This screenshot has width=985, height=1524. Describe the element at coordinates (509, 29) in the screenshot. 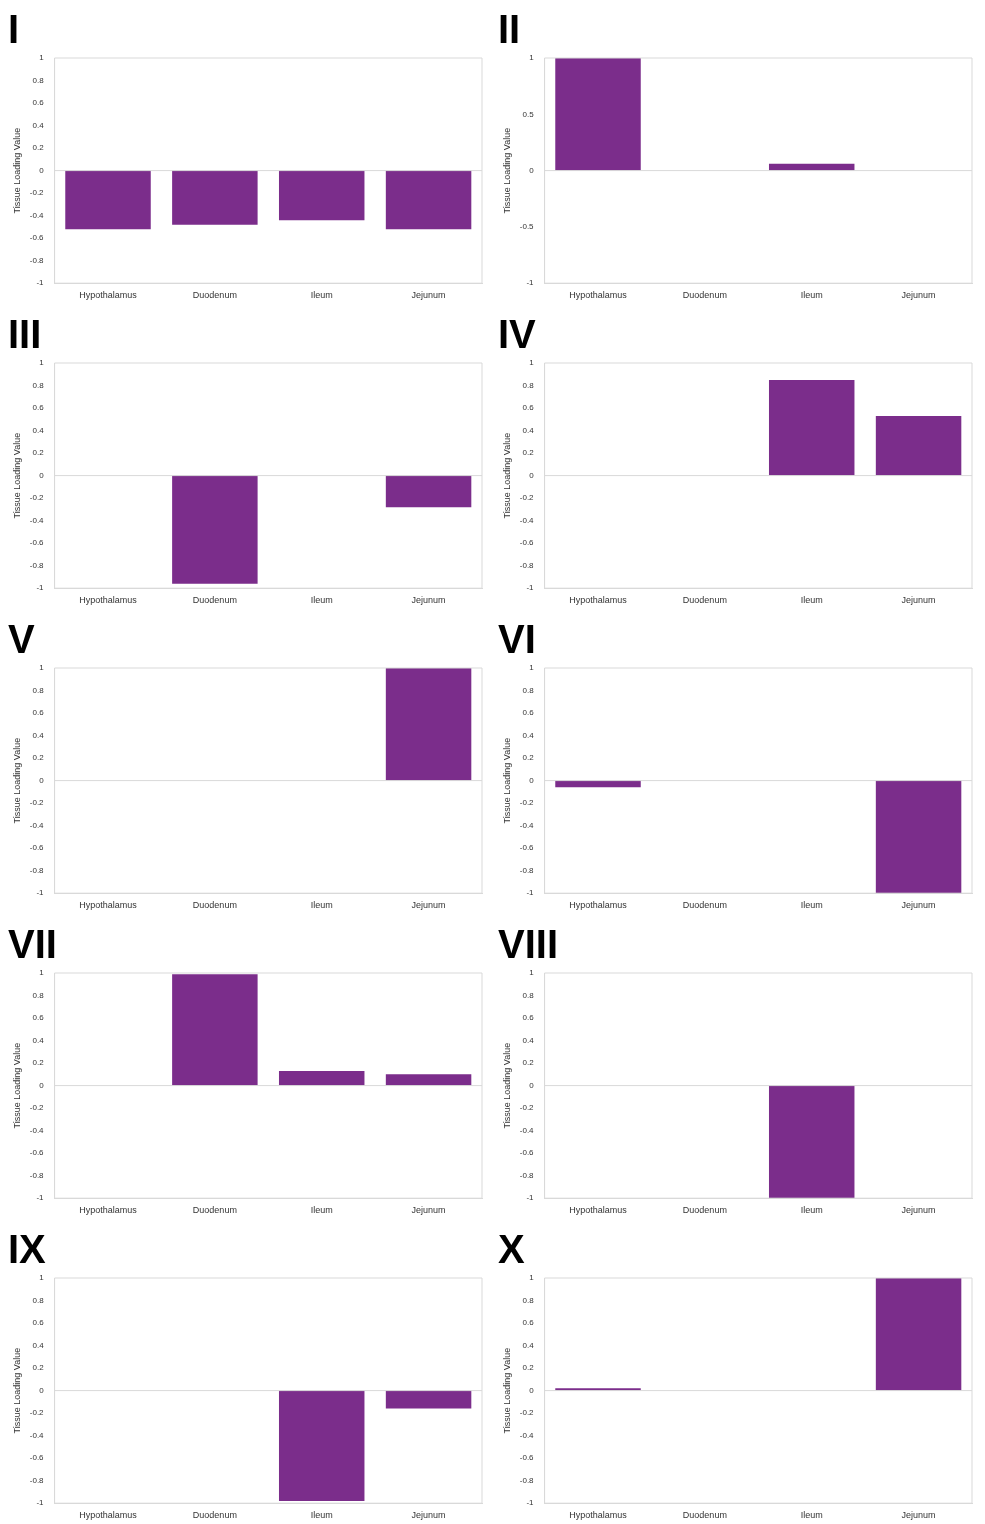

I see `chart-title: II` at that location.